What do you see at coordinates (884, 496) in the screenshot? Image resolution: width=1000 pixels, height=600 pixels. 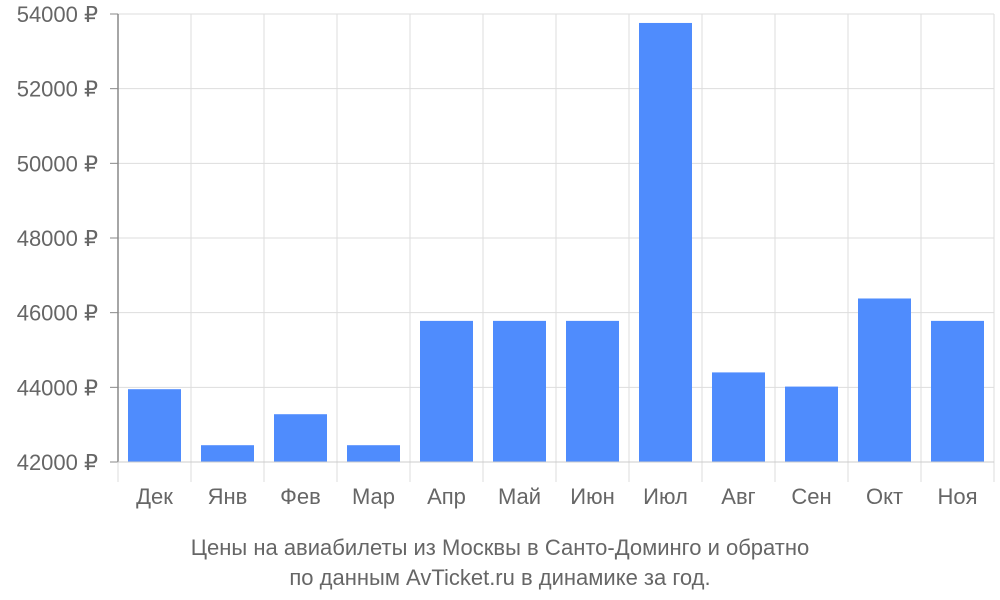 I see `x-tick-label: Окт` at bounding box center [884, 496].